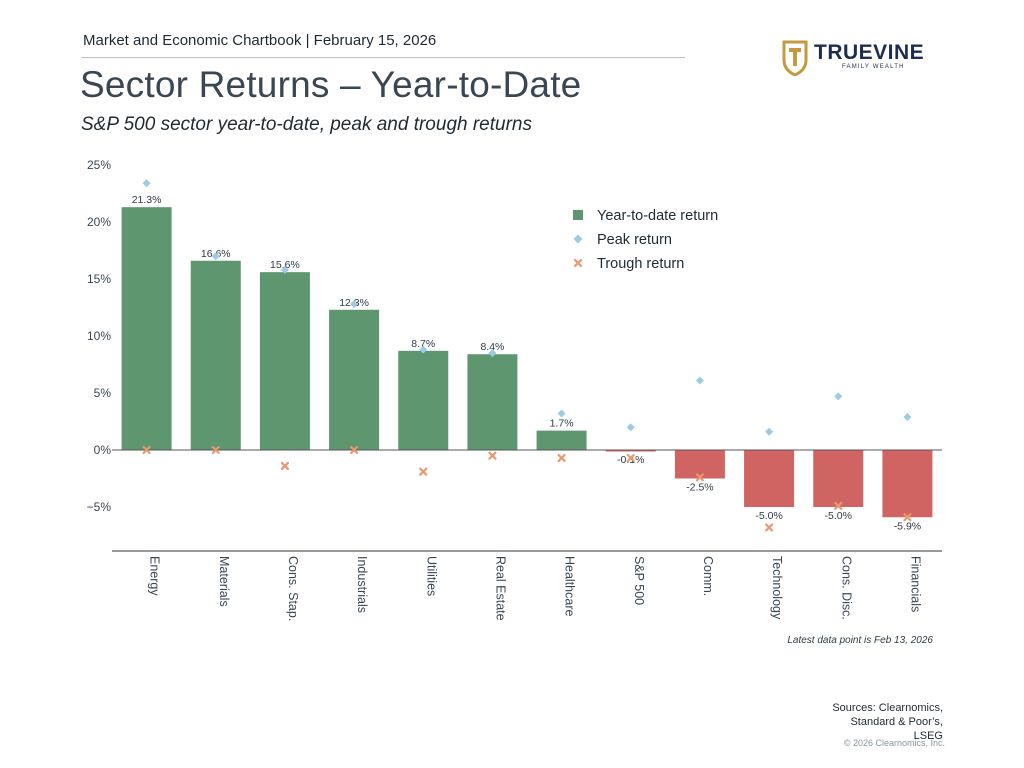 This screenshot has width=1024, height=768. I want to click on shield-logo-icon, so click(795, 58).